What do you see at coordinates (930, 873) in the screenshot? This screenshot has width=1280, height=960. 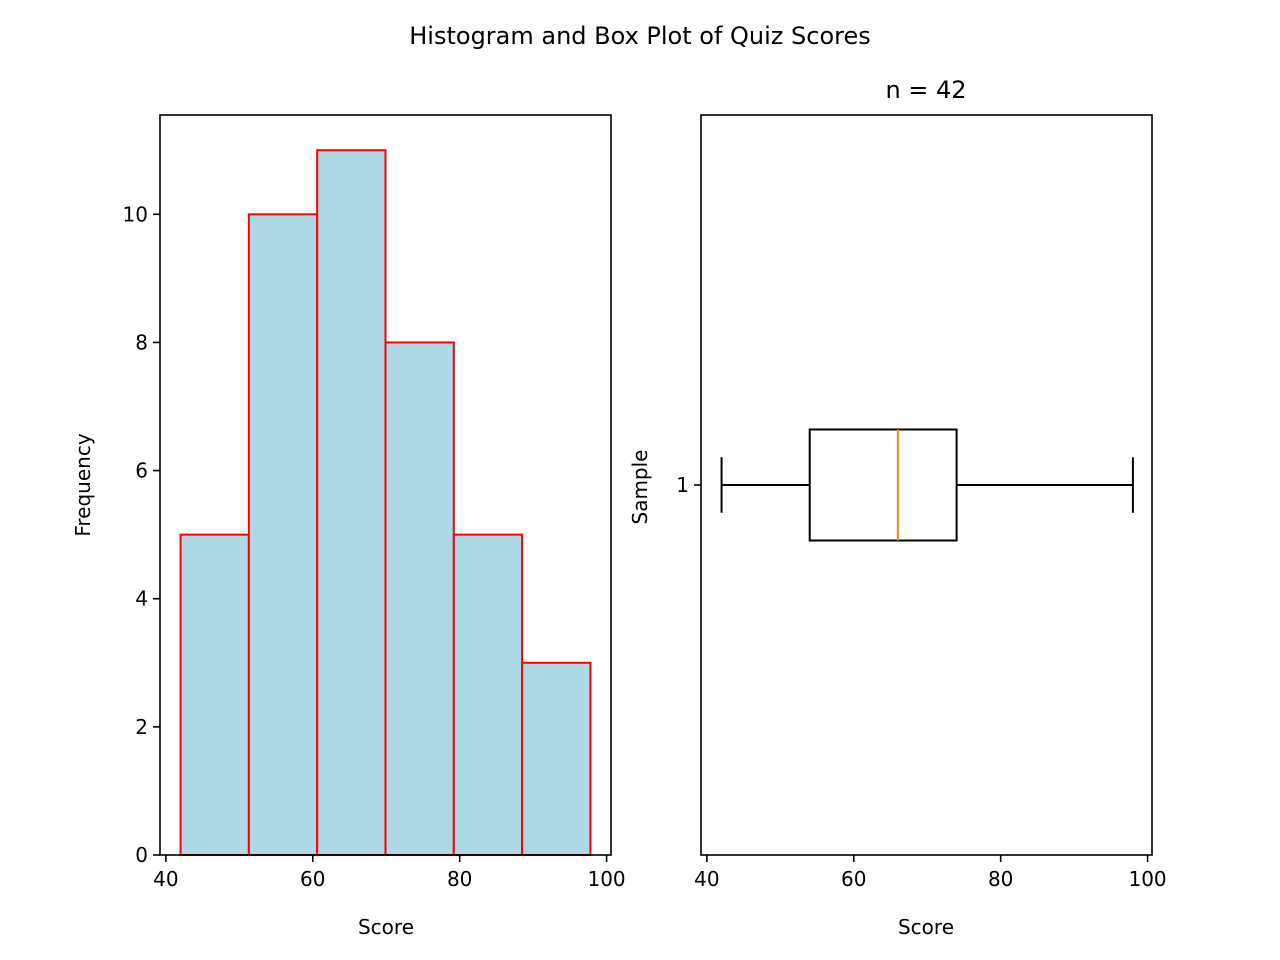 I see `boxplot-x-ticks: 40 60 80 100` at bounding box center [930, 873].